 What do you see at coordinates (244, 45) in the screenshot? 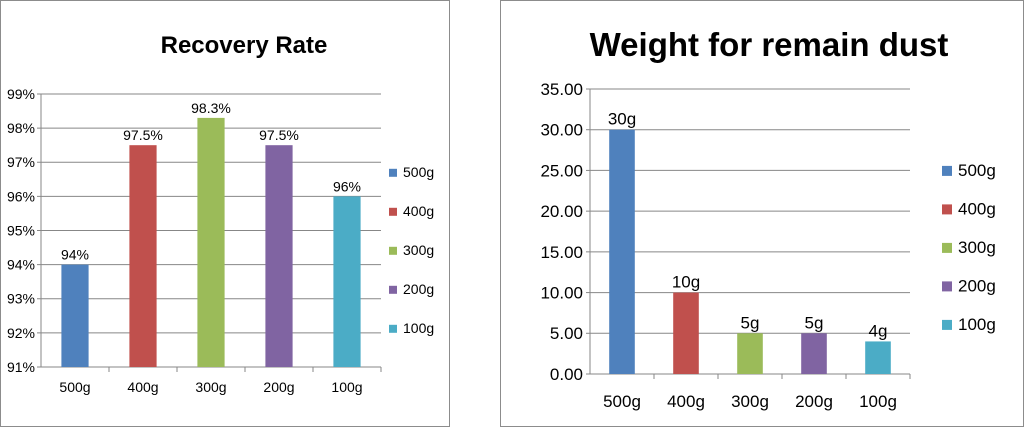
I see `chart-title: Recovery Rate` at bounding box center [244, 45].